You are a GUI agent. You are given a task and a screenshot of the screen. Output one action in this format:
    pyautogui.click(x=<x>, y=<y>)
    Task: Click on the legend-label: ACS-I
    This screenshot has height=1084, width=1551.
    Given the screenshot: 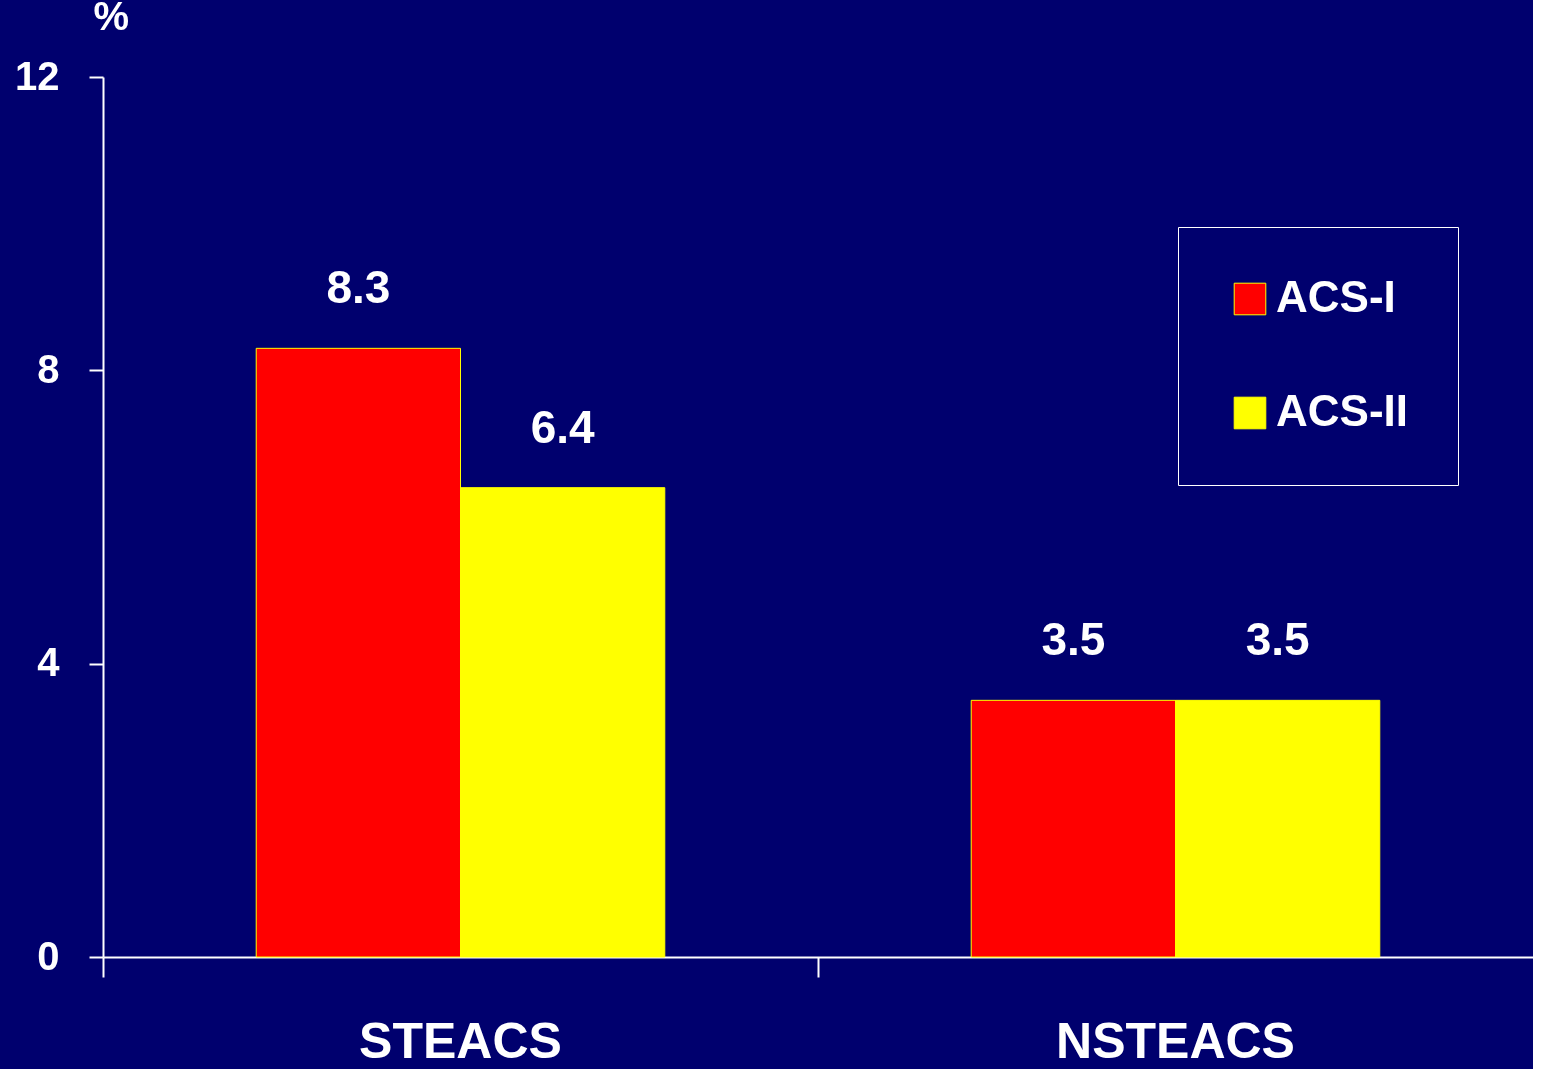 What is the action you would take?
    pyautogui.click(x=1336, y=296)
    